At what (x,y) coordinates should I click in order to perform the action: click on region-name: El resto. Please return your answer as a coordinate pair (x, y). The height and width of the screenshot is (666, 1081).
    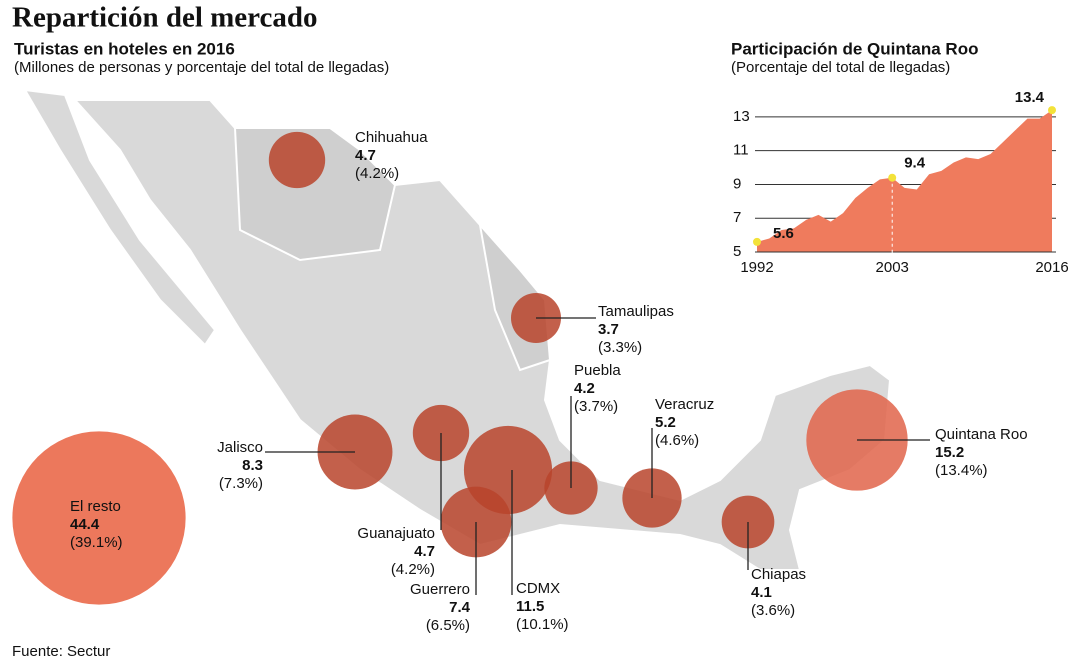
    Looking at the image, I should click on (95, 506).